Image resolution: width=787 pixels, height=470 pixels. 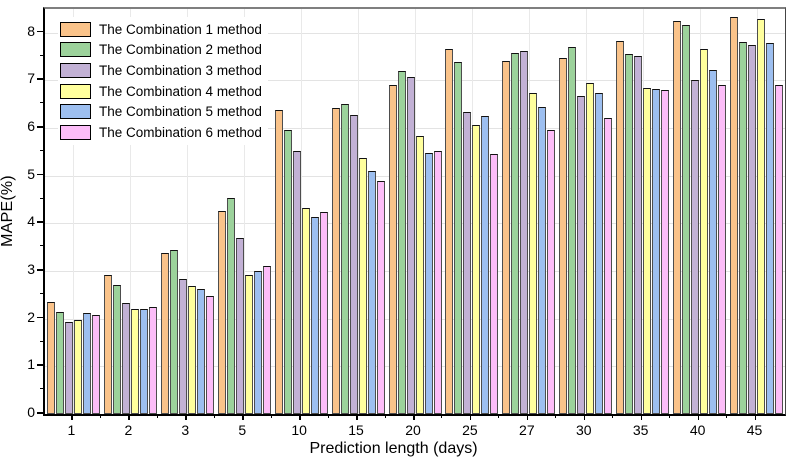 I want to click on x-tick-label: 40, so click(x=697, y=430).